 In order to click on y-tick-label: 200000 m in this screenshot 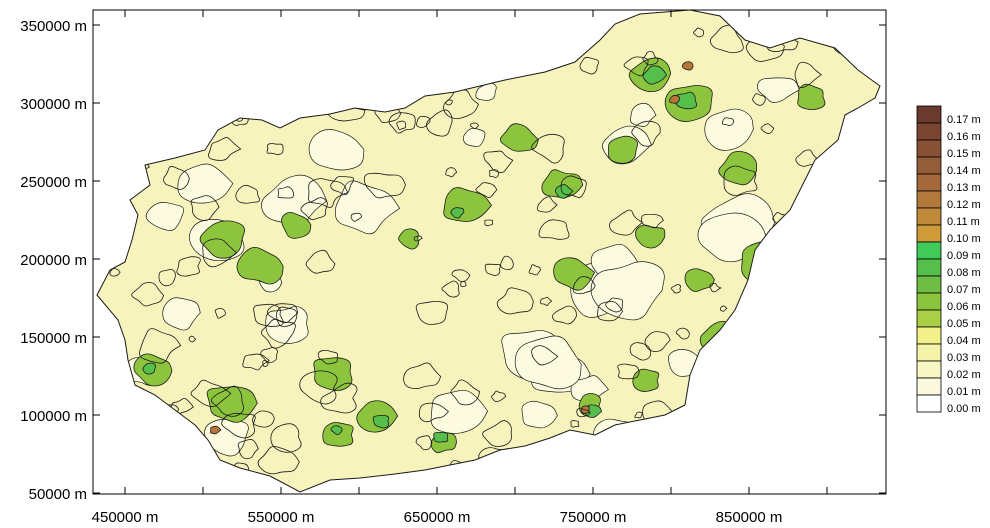, I will do `click(53, 260)`.